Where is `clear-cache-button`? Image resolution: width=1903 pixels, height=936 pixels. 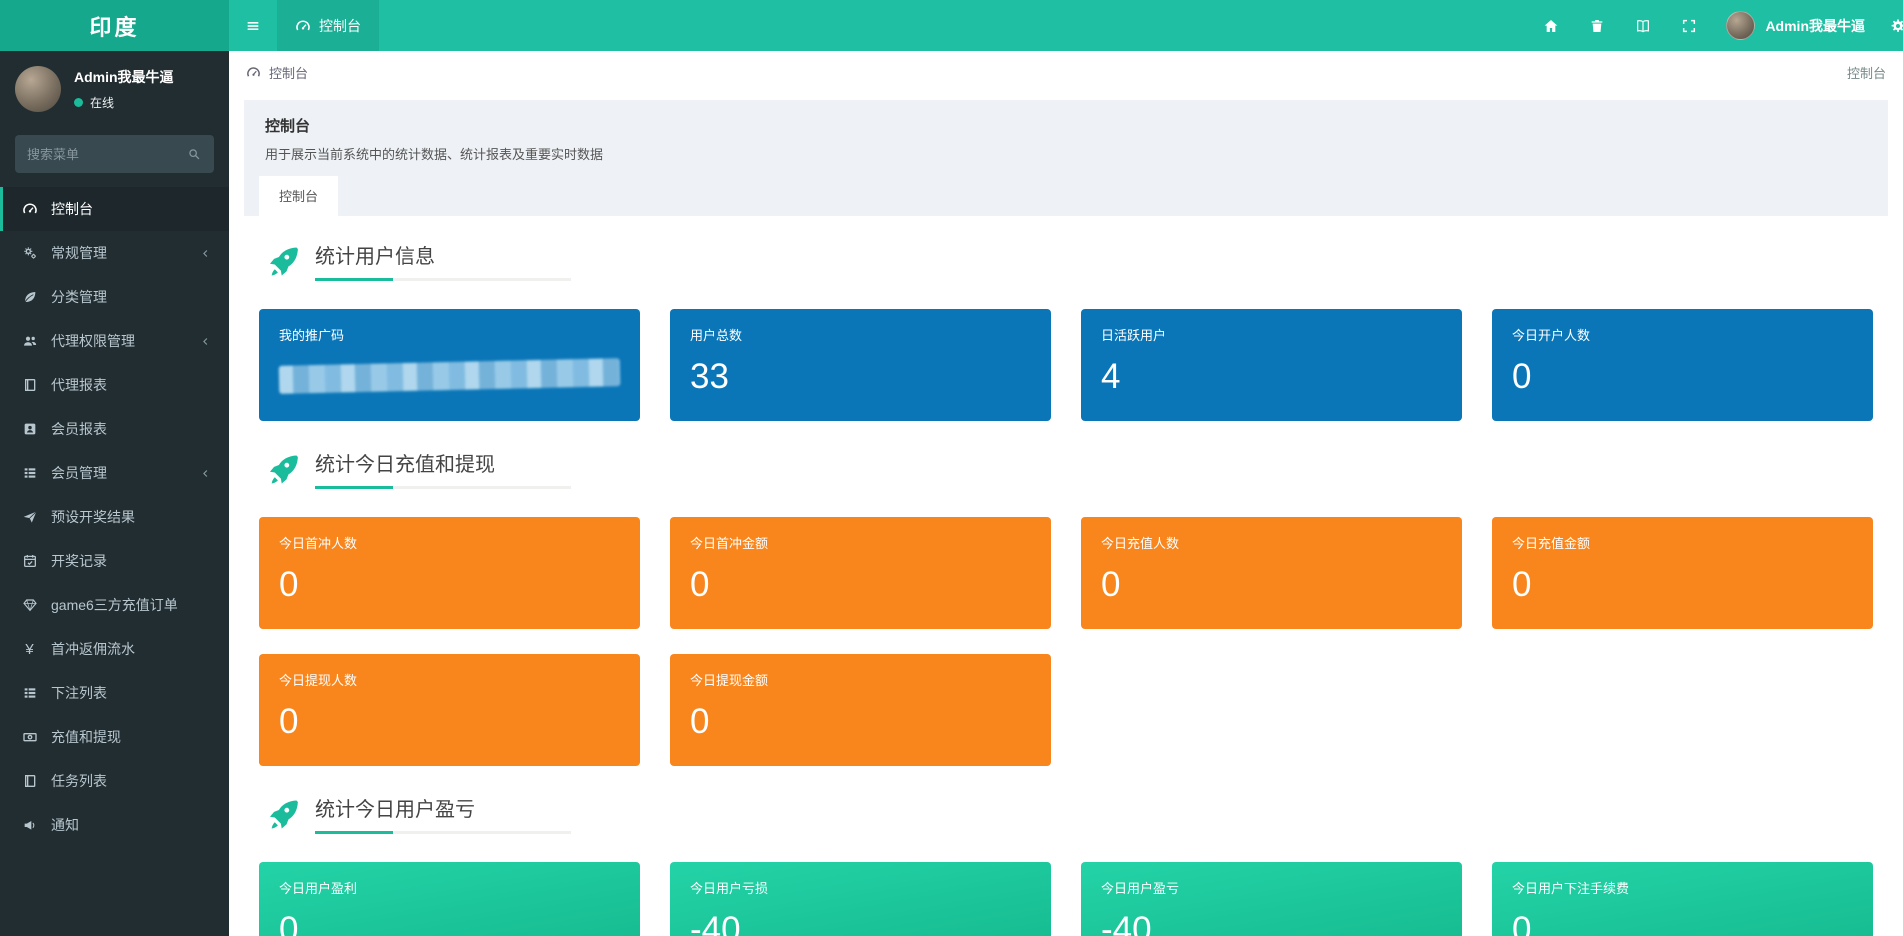 clear-cache-button is located at coordinates (1597, 25).